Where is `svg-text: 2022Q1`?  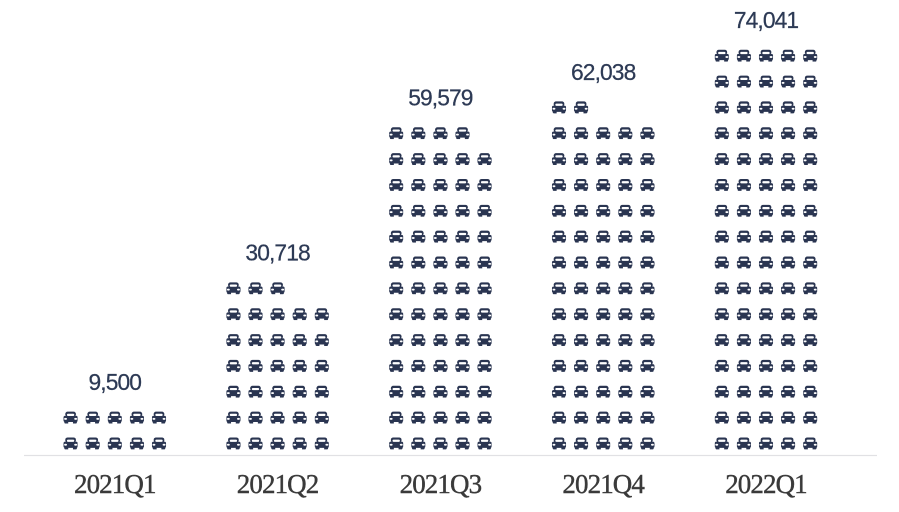
svg-text: 2022Q1 is located at coordinates (766, 484).